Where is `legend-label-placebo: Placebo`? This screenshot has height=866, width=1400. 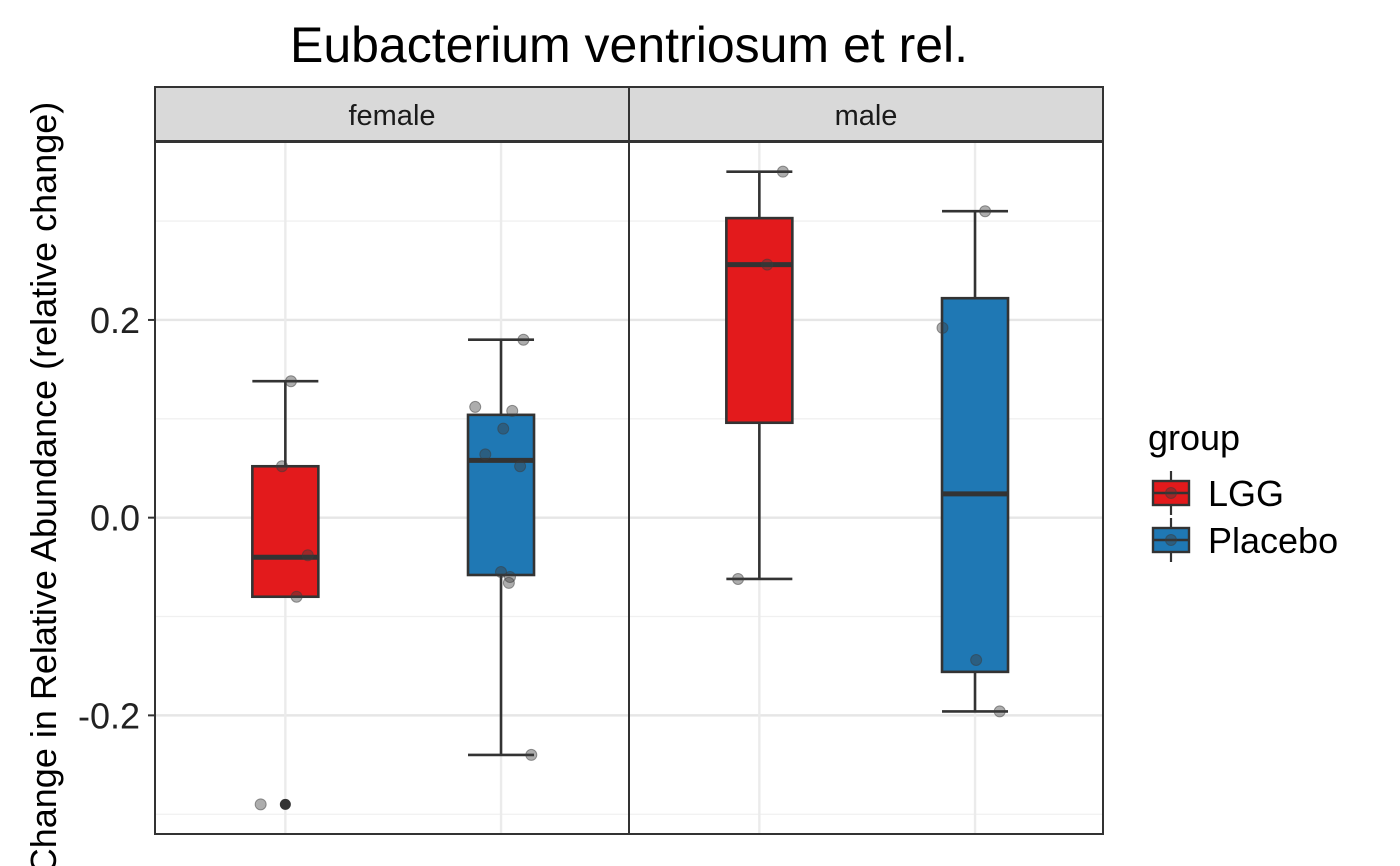 legend-label-placebo: Placebo is located at coordinates (1273, 540).